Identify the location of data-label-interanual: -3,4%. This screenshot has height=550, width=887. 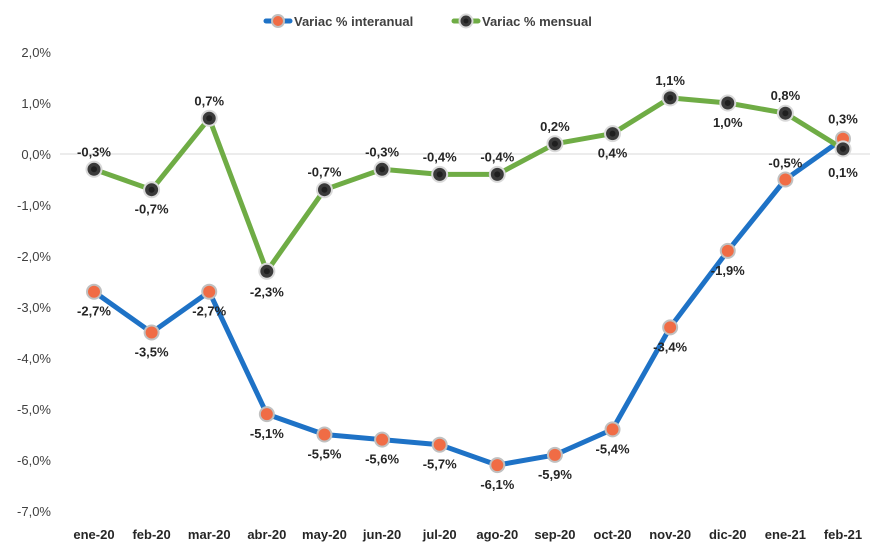
(670, 346).